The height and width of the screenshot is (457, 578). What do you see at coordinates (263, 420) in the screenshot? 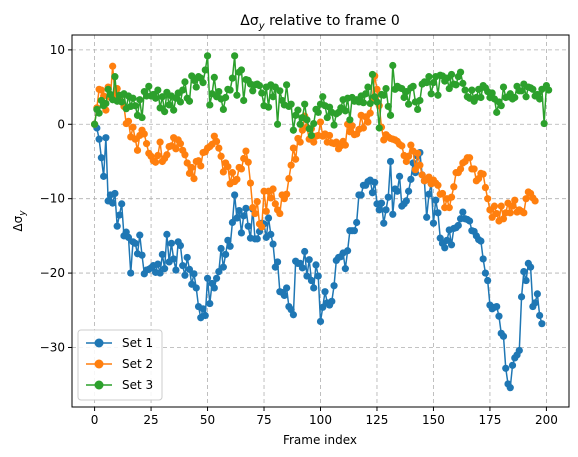
I see `x-tick-label: 75` at bounding box center [263, 420].